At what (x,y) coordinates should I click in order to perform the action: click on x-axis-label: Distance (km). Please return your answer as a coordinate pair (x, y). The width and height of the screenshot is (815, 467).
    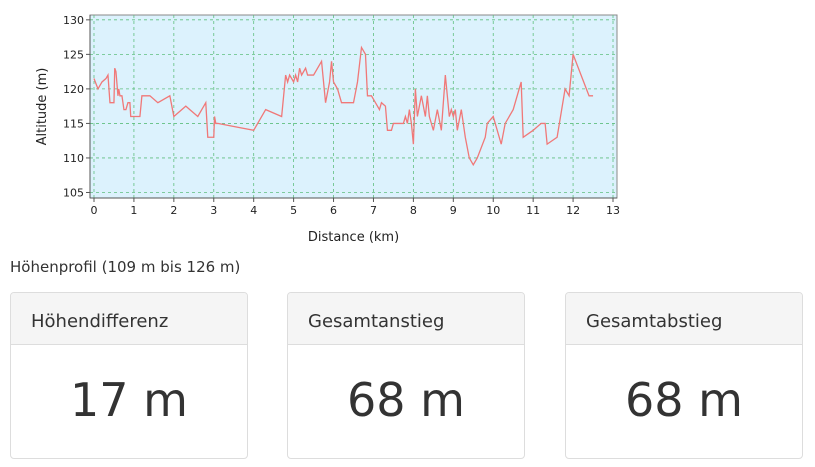
    Looking at the image, I should click on (353, 237).